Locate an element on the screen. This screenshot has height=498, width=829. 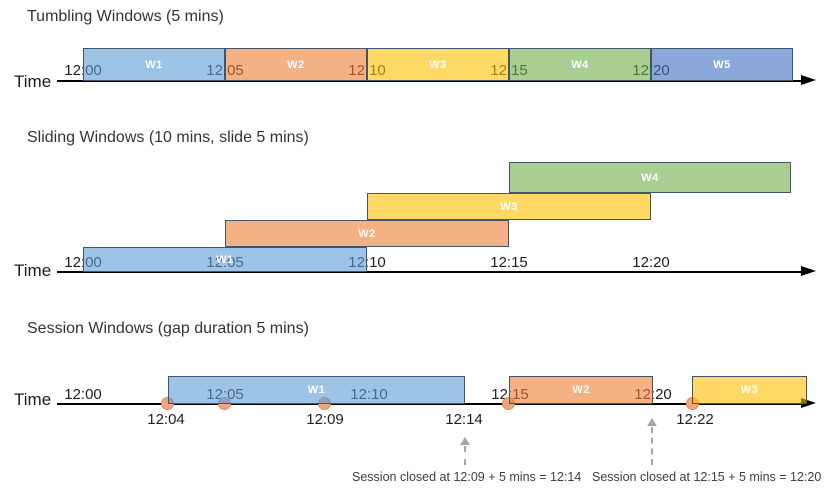
time-axis-label-tumbling: Time is located at coordinates (33, 81).